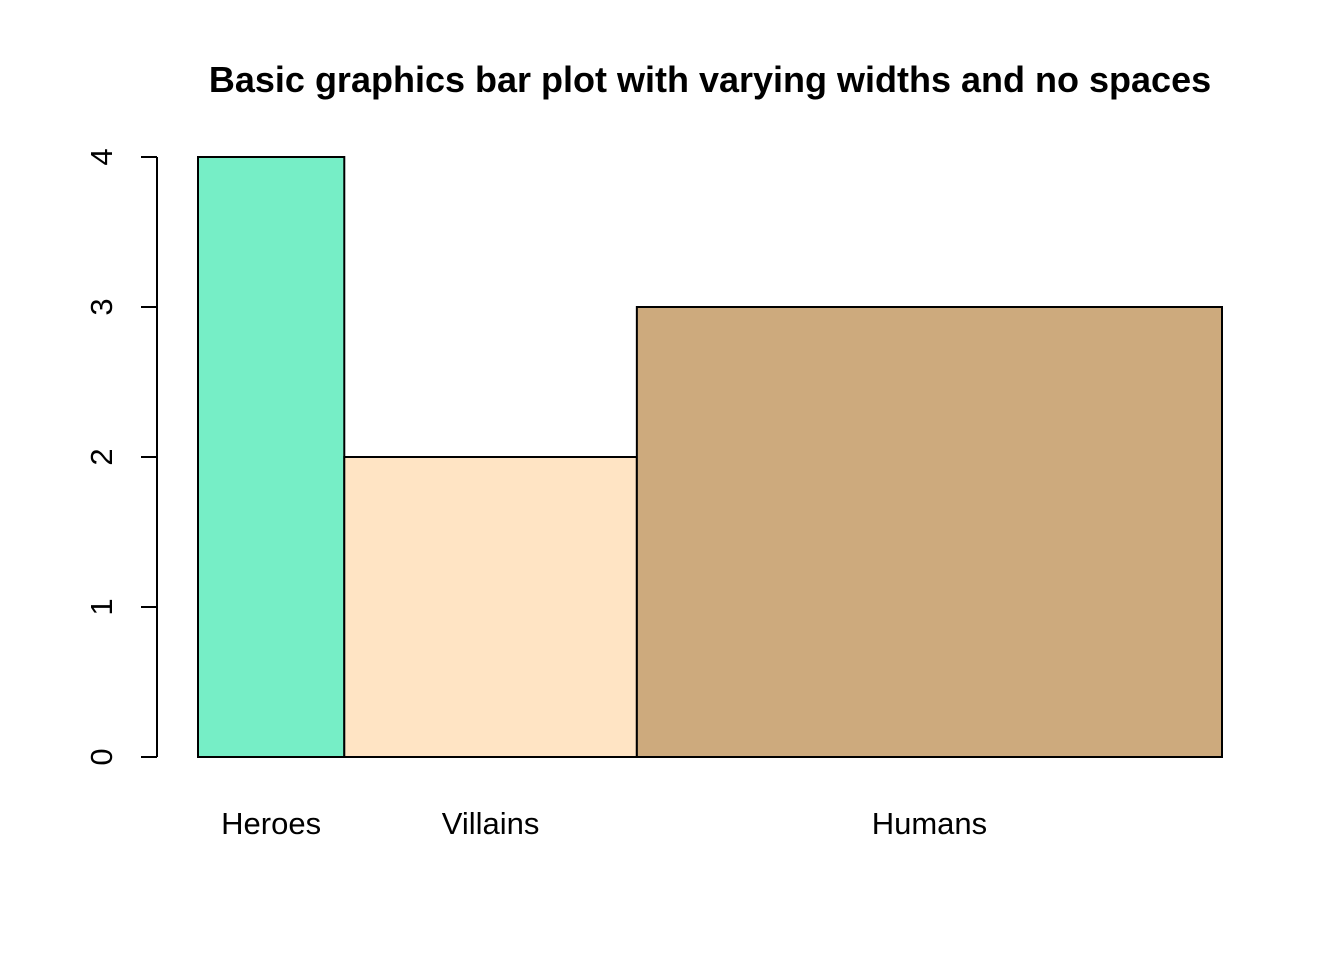  I want to click on category-label-villains: Villains, so click(491, 823).